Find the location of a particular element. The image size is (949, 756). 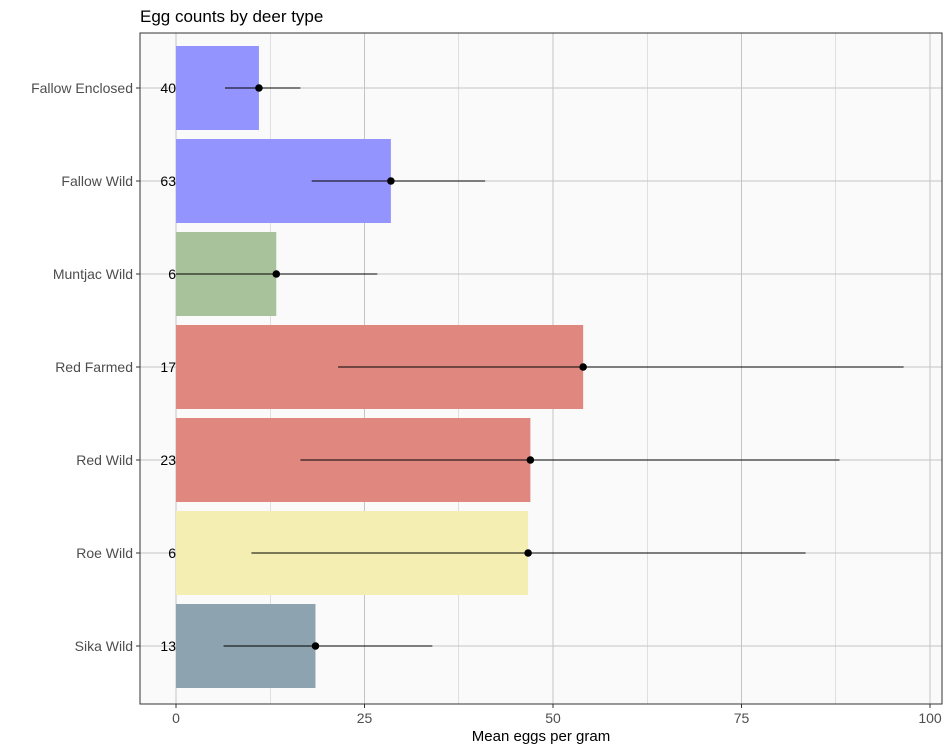

count-label: 40 is located at coordinates (168, 88).